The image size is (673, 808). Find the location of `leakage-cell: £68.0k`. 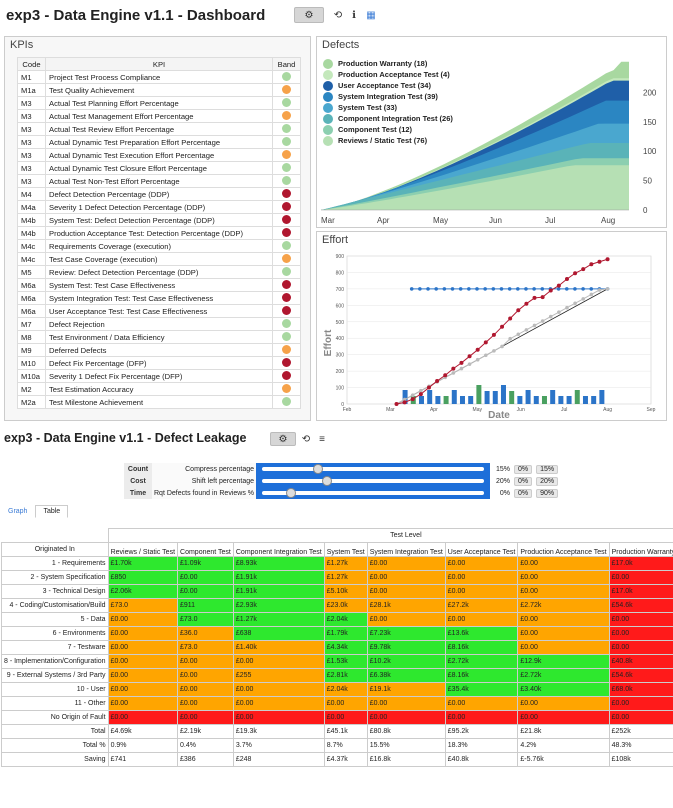

leakage-cell: £68.0k is located at coordinates (640, 689).